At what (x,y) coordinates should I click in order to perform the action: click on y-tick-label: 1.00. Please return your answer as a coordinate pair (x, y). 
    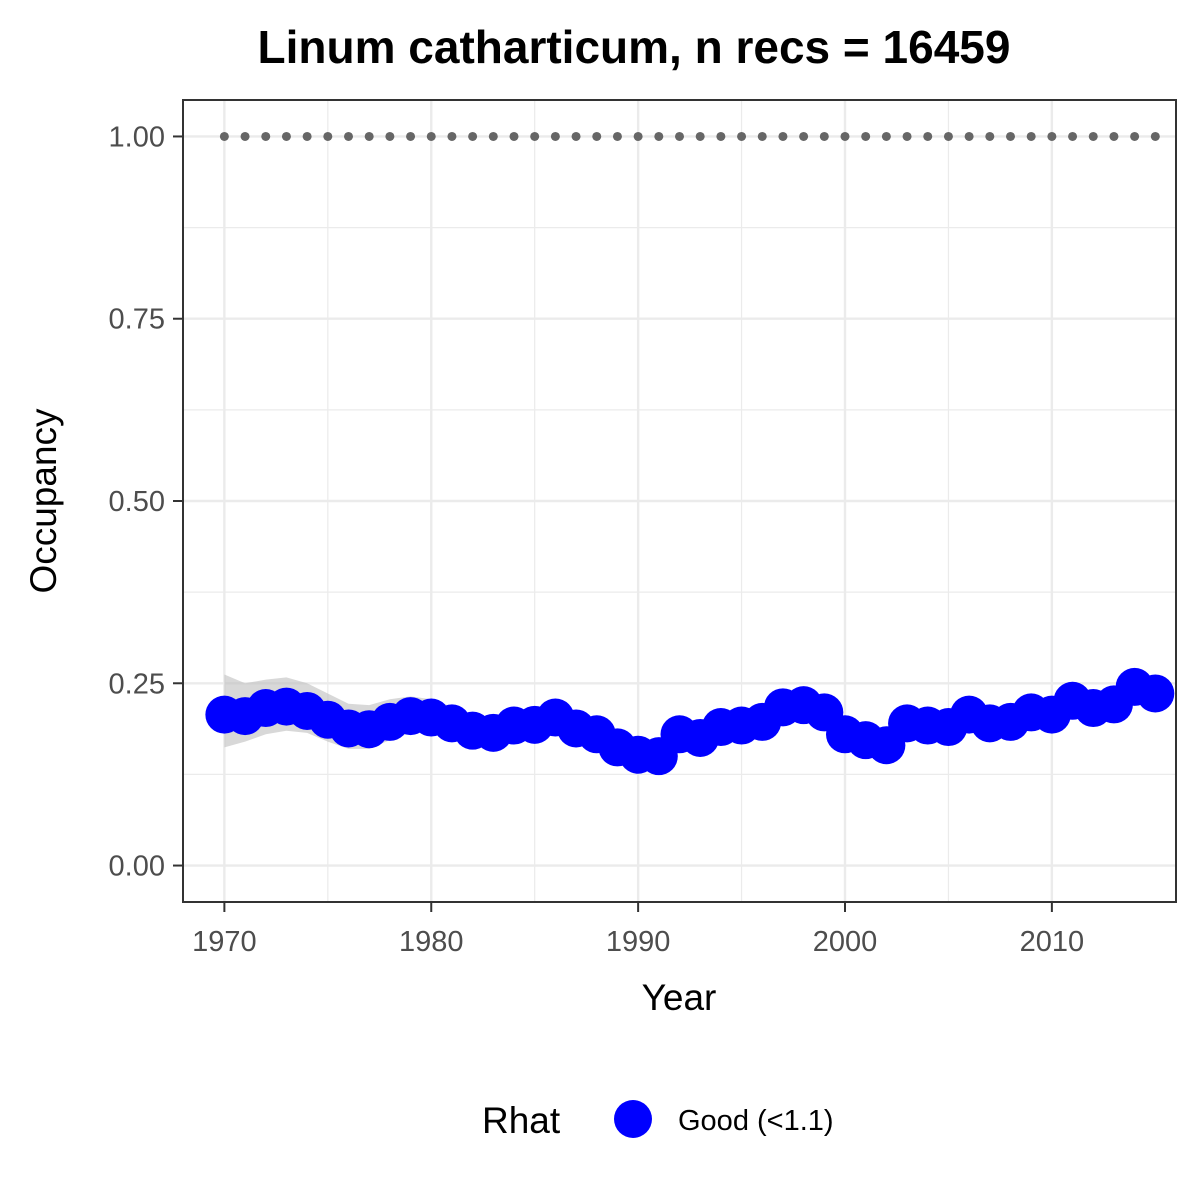
    Looking at the image, I should click on (137, 137).